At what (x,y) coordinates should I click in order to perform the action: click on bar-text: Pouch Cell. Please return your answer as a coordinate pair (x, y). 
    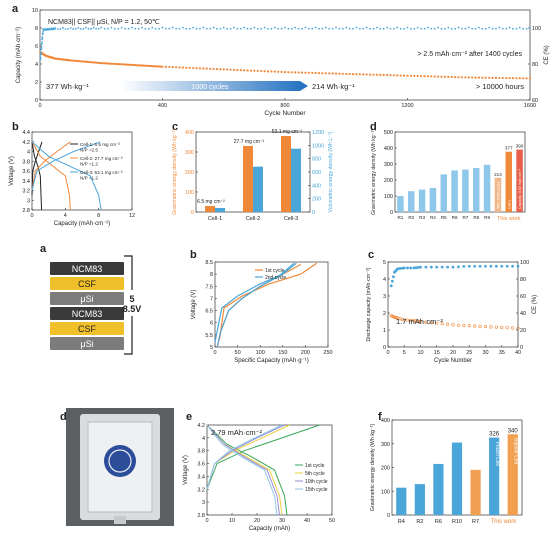
    Looking at the image, I should click on (497, 454).